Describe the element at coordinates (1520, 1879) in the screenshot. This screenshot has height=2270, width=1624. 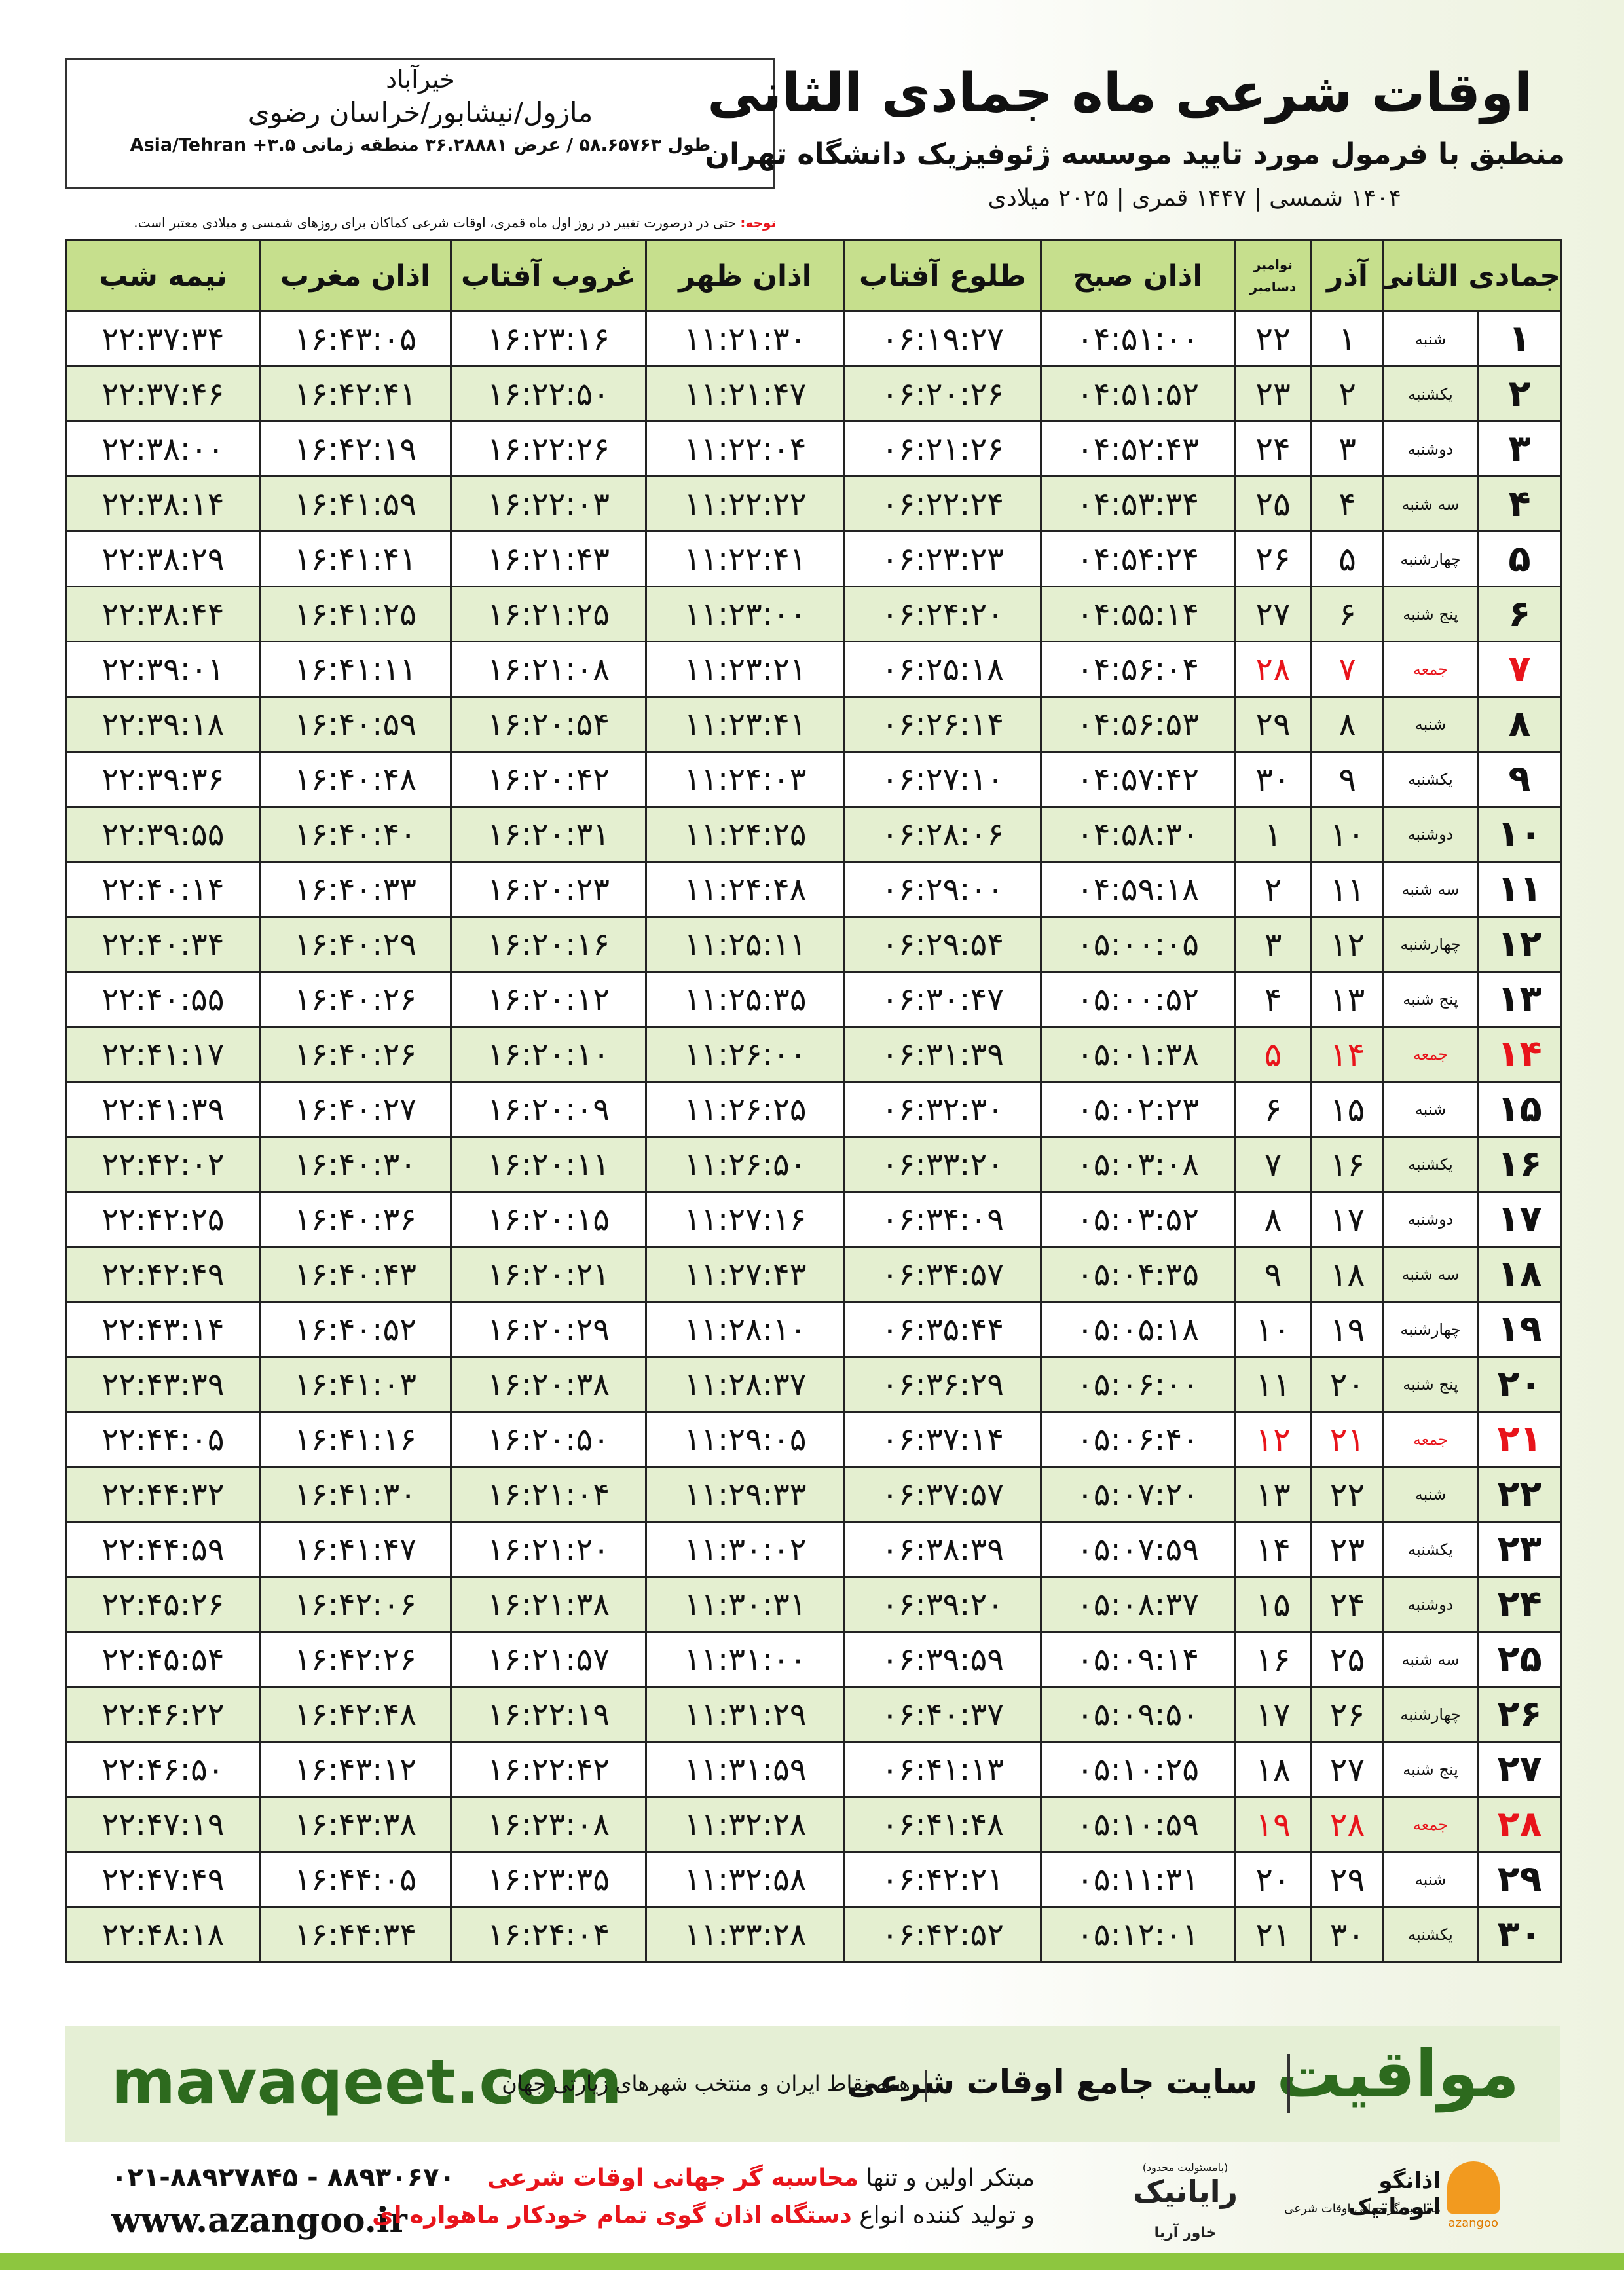
I see `cell: ۲۹` at that location.